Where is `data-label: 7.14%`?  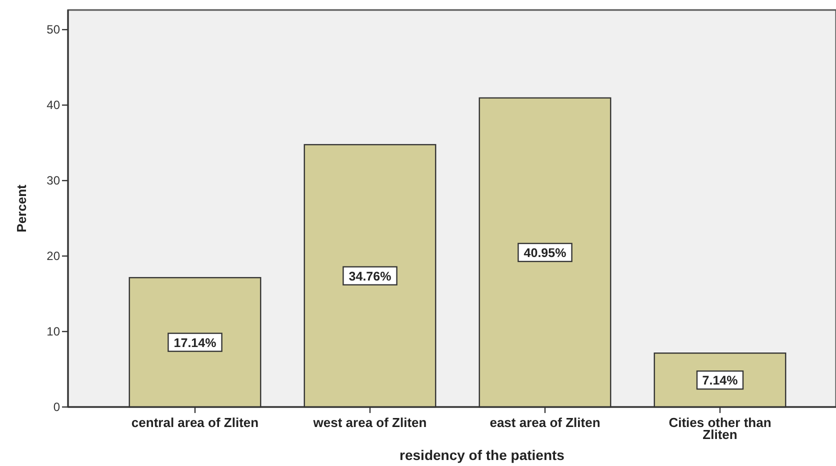 data-label: 7.14% is located at coordinates (720, 381).